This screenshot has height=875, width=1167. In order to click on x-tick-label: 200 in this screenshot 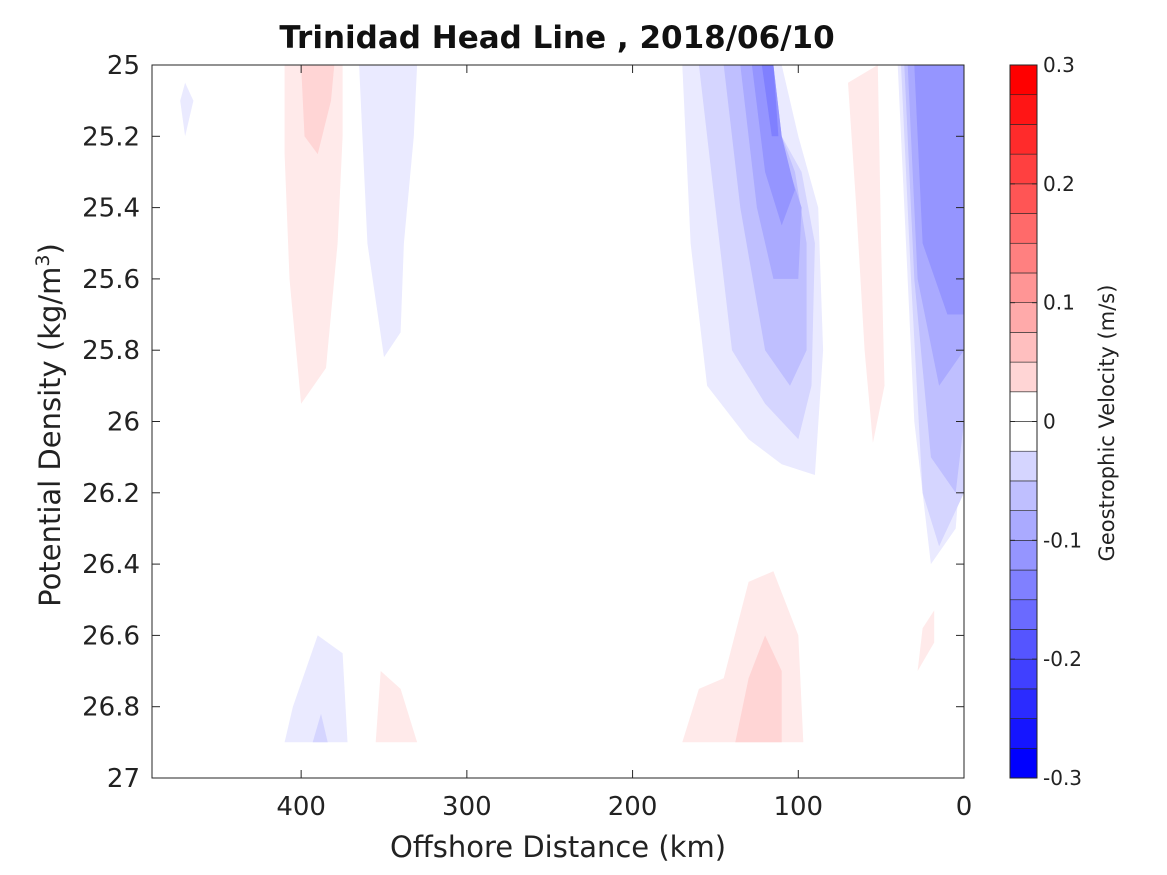, I will do `click(633, 807)`.